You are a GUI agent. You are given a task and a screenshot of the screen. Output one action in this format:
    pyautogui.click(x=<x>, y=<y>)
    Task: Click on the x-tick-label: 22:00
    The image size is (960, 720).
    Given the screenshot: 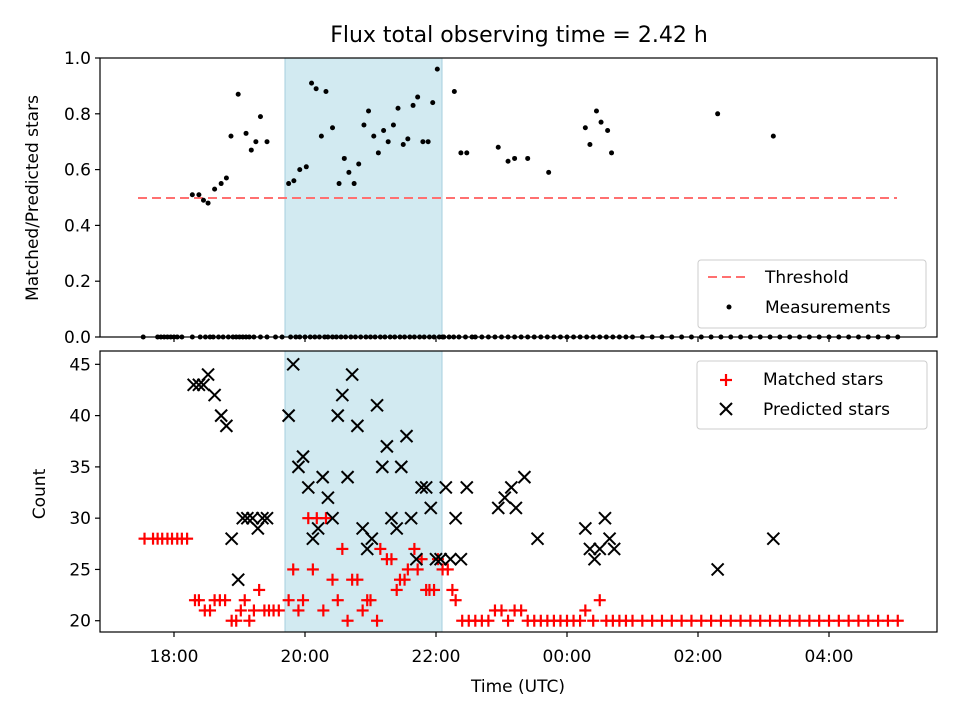 What is the action you would take?
    pyautogui.click(x=436, y=657)
    